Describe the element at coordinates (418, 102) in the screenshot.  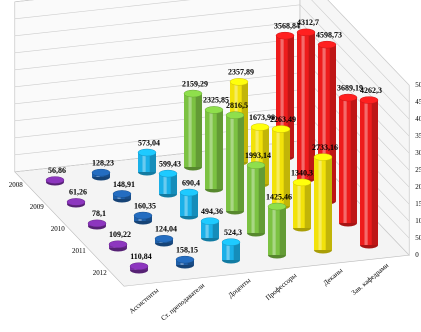
I see `y-tick-label: 4500` at that location.